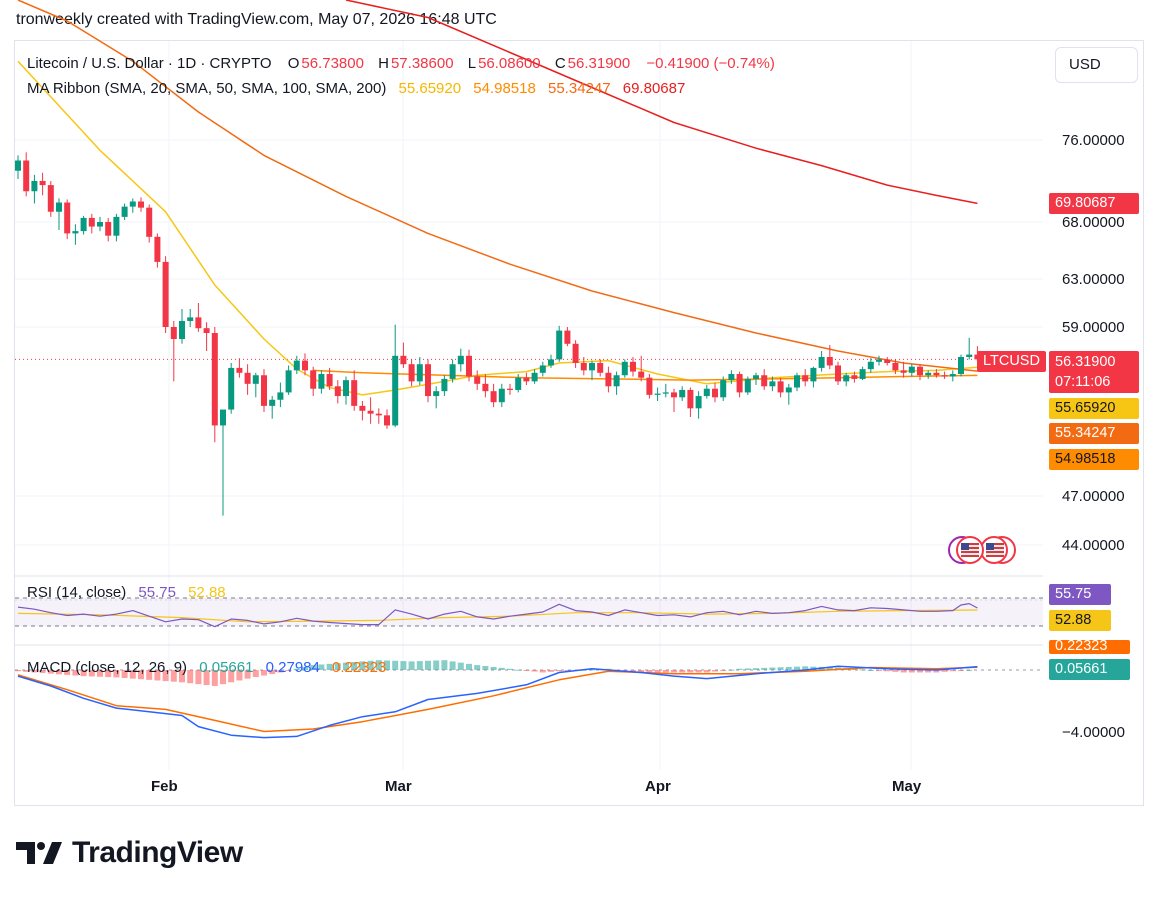 This screenshot has height=898, width=1160. I want to click on last-price-label: 56.31900 07:11:06, so click(1094, 372).